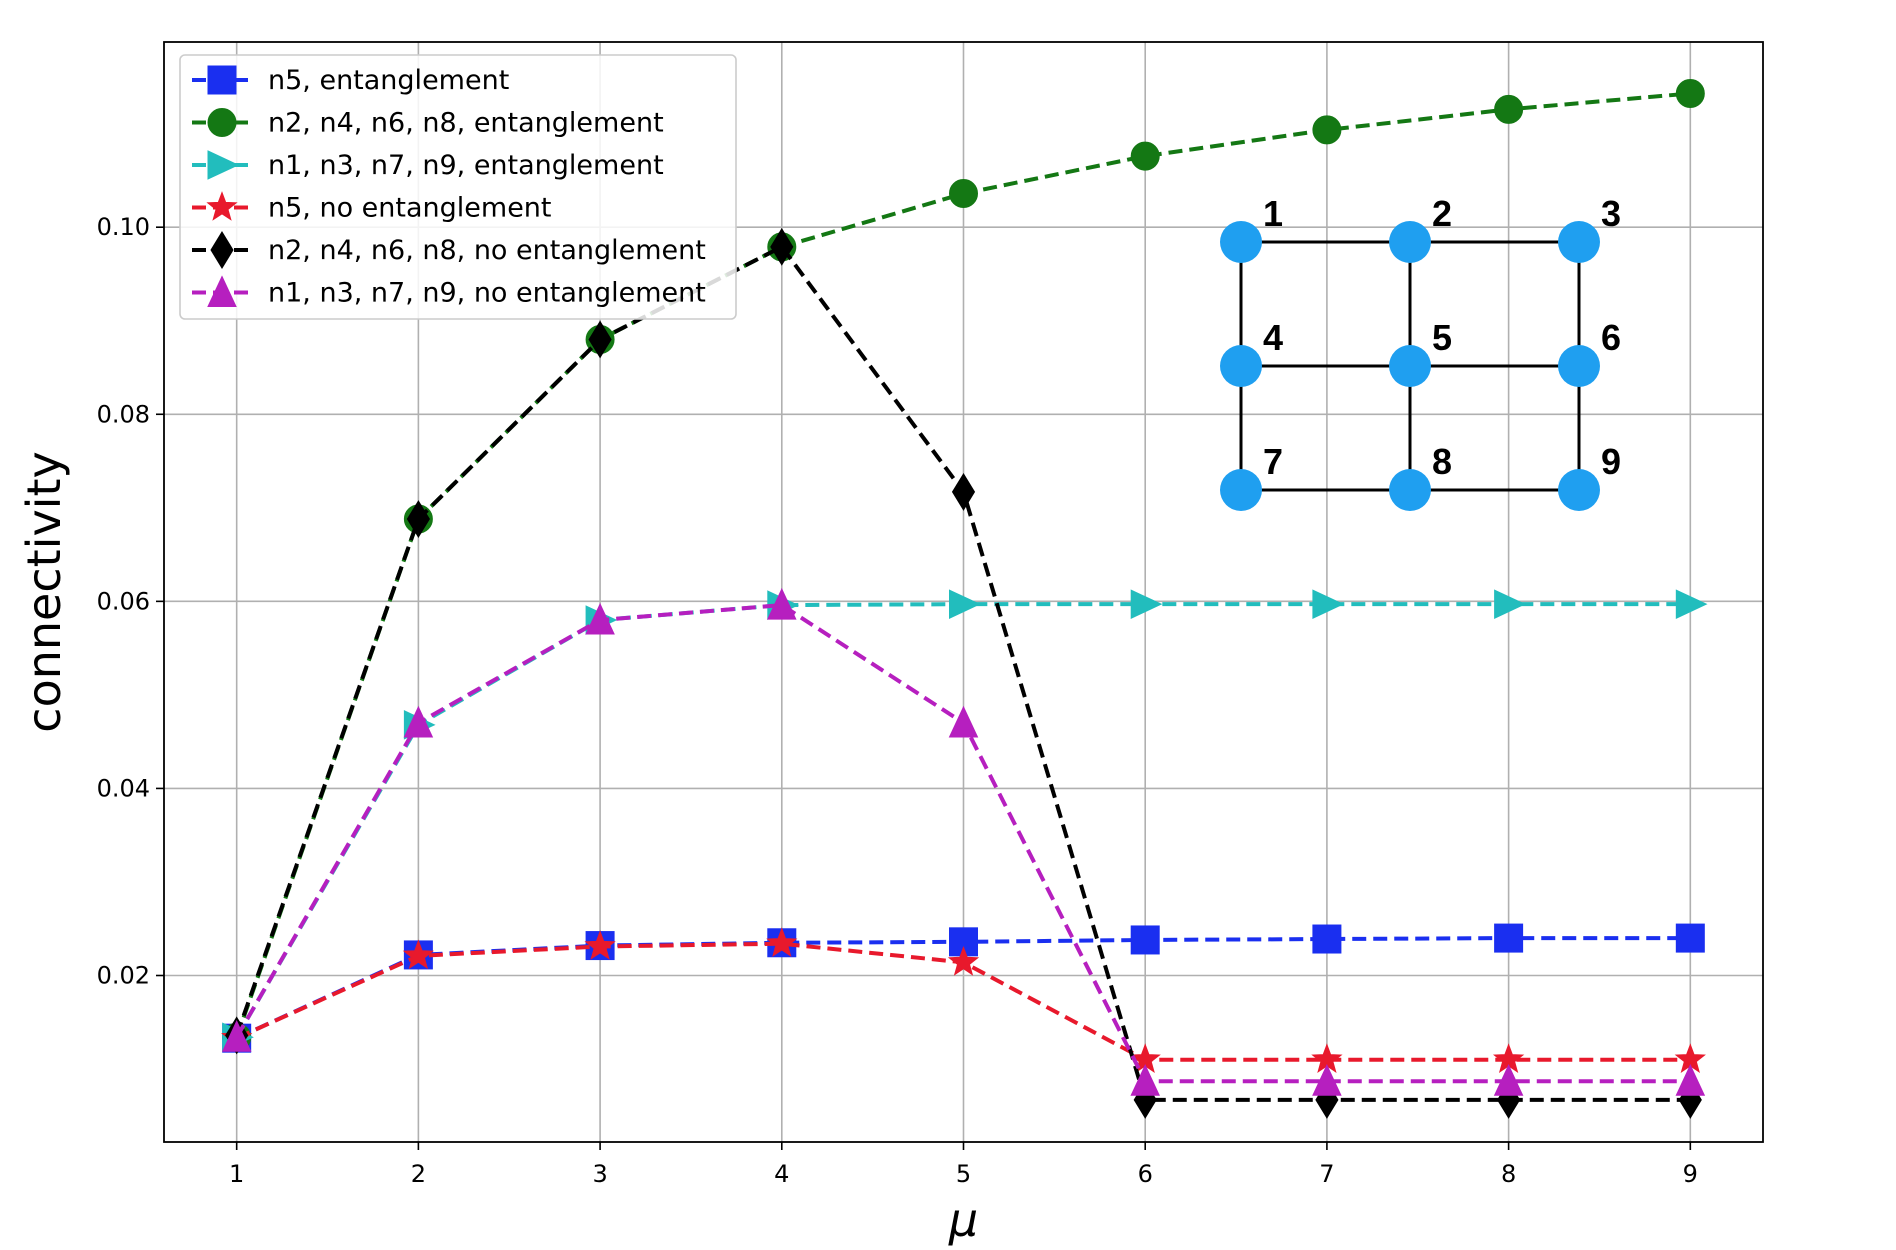 The image size is (1896, 1250). Describe the element at coordinates (1508, 1174) in the screenshot. I see `x-tick-label: 8` at that location.